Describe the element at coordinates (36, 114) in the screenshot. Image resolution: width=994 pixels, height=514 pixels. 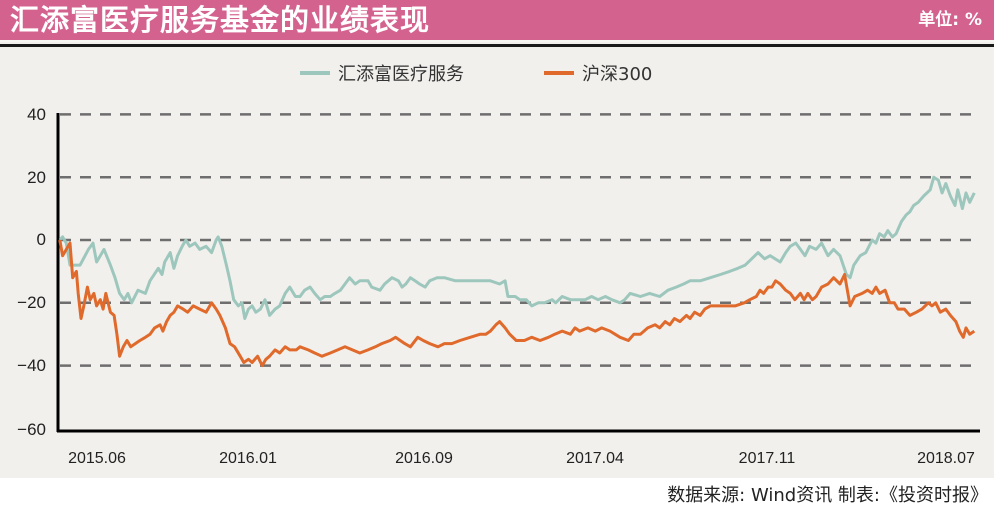
I see `ytick-40: 40` at that location.